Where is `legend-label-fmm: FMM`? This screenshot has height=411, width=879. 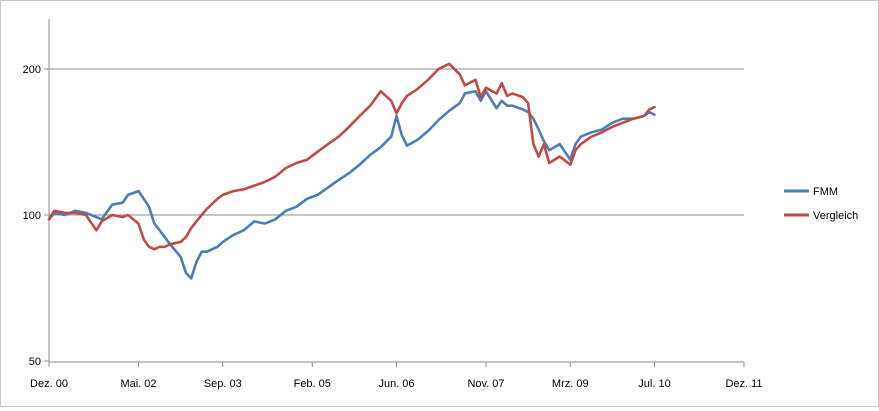
legend-label-fmm: FMM is located at coordinates (825, 192).